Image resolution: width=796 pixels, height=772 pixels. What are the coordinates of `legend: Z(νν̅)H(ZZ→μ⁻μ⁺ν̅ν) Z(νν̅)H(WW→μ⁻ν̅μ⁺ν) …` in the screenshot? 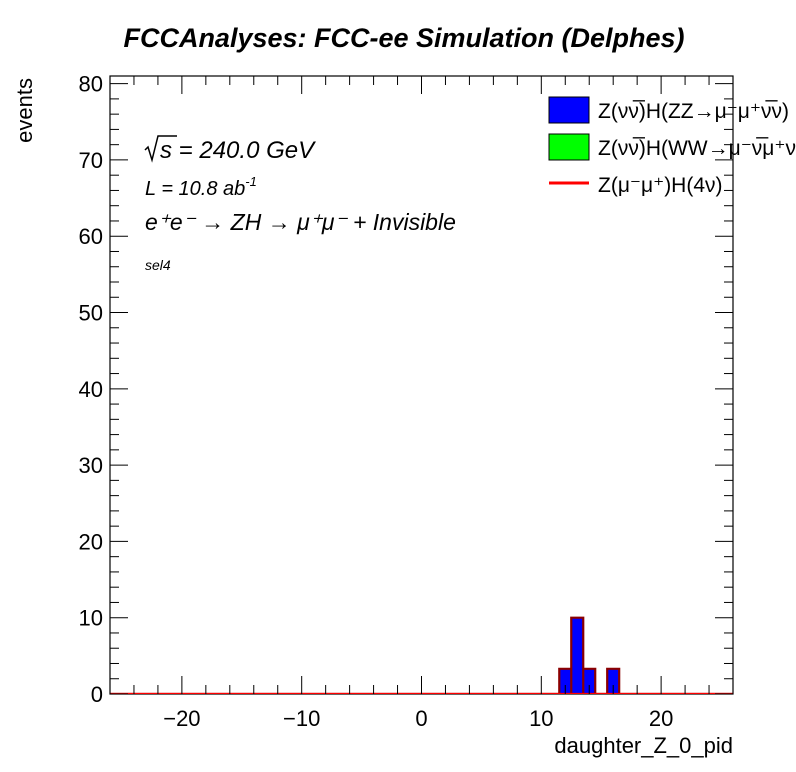 It's located at (672, 146).